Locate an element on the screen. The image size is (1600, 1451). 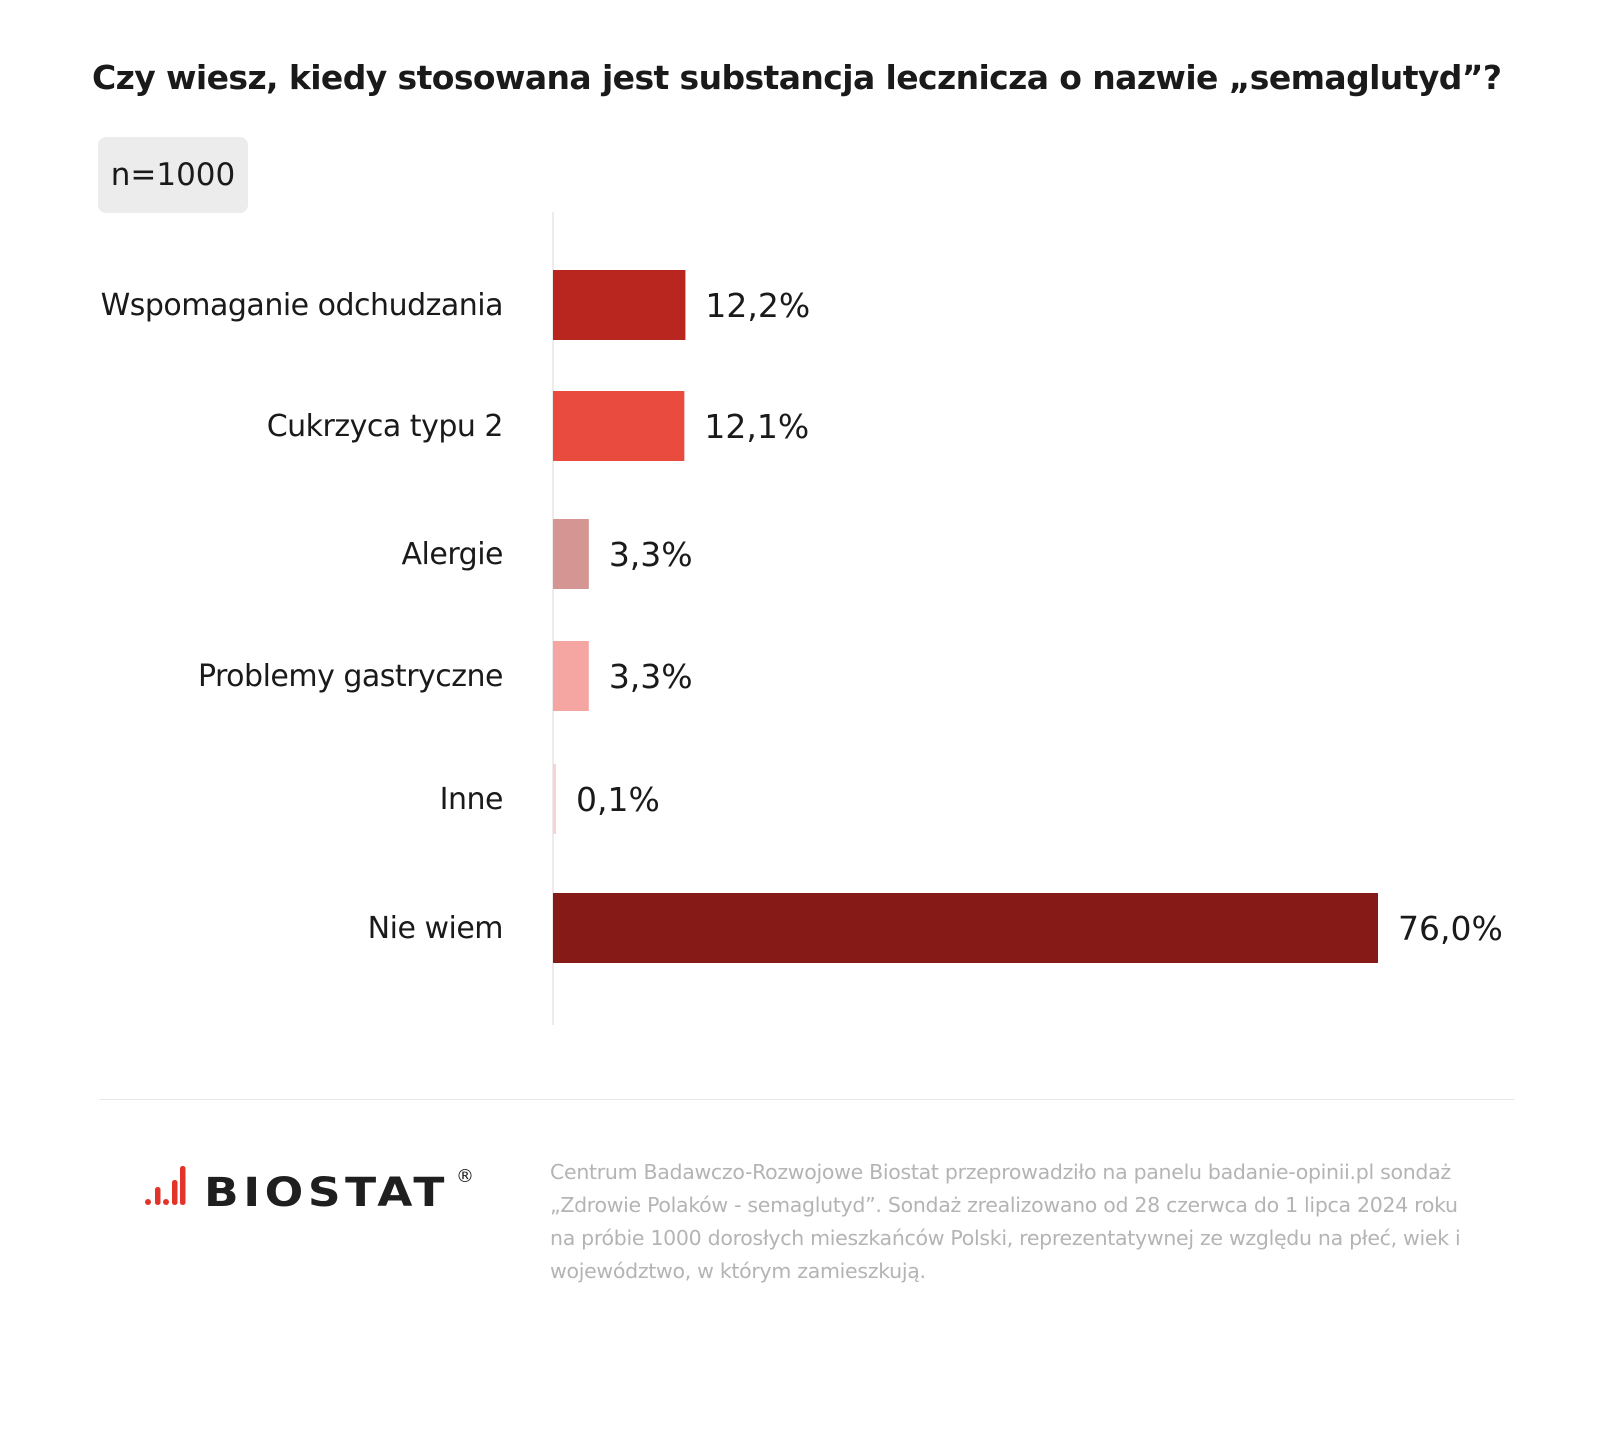
category-label-4: Inne is located at coordinates (471, 799).